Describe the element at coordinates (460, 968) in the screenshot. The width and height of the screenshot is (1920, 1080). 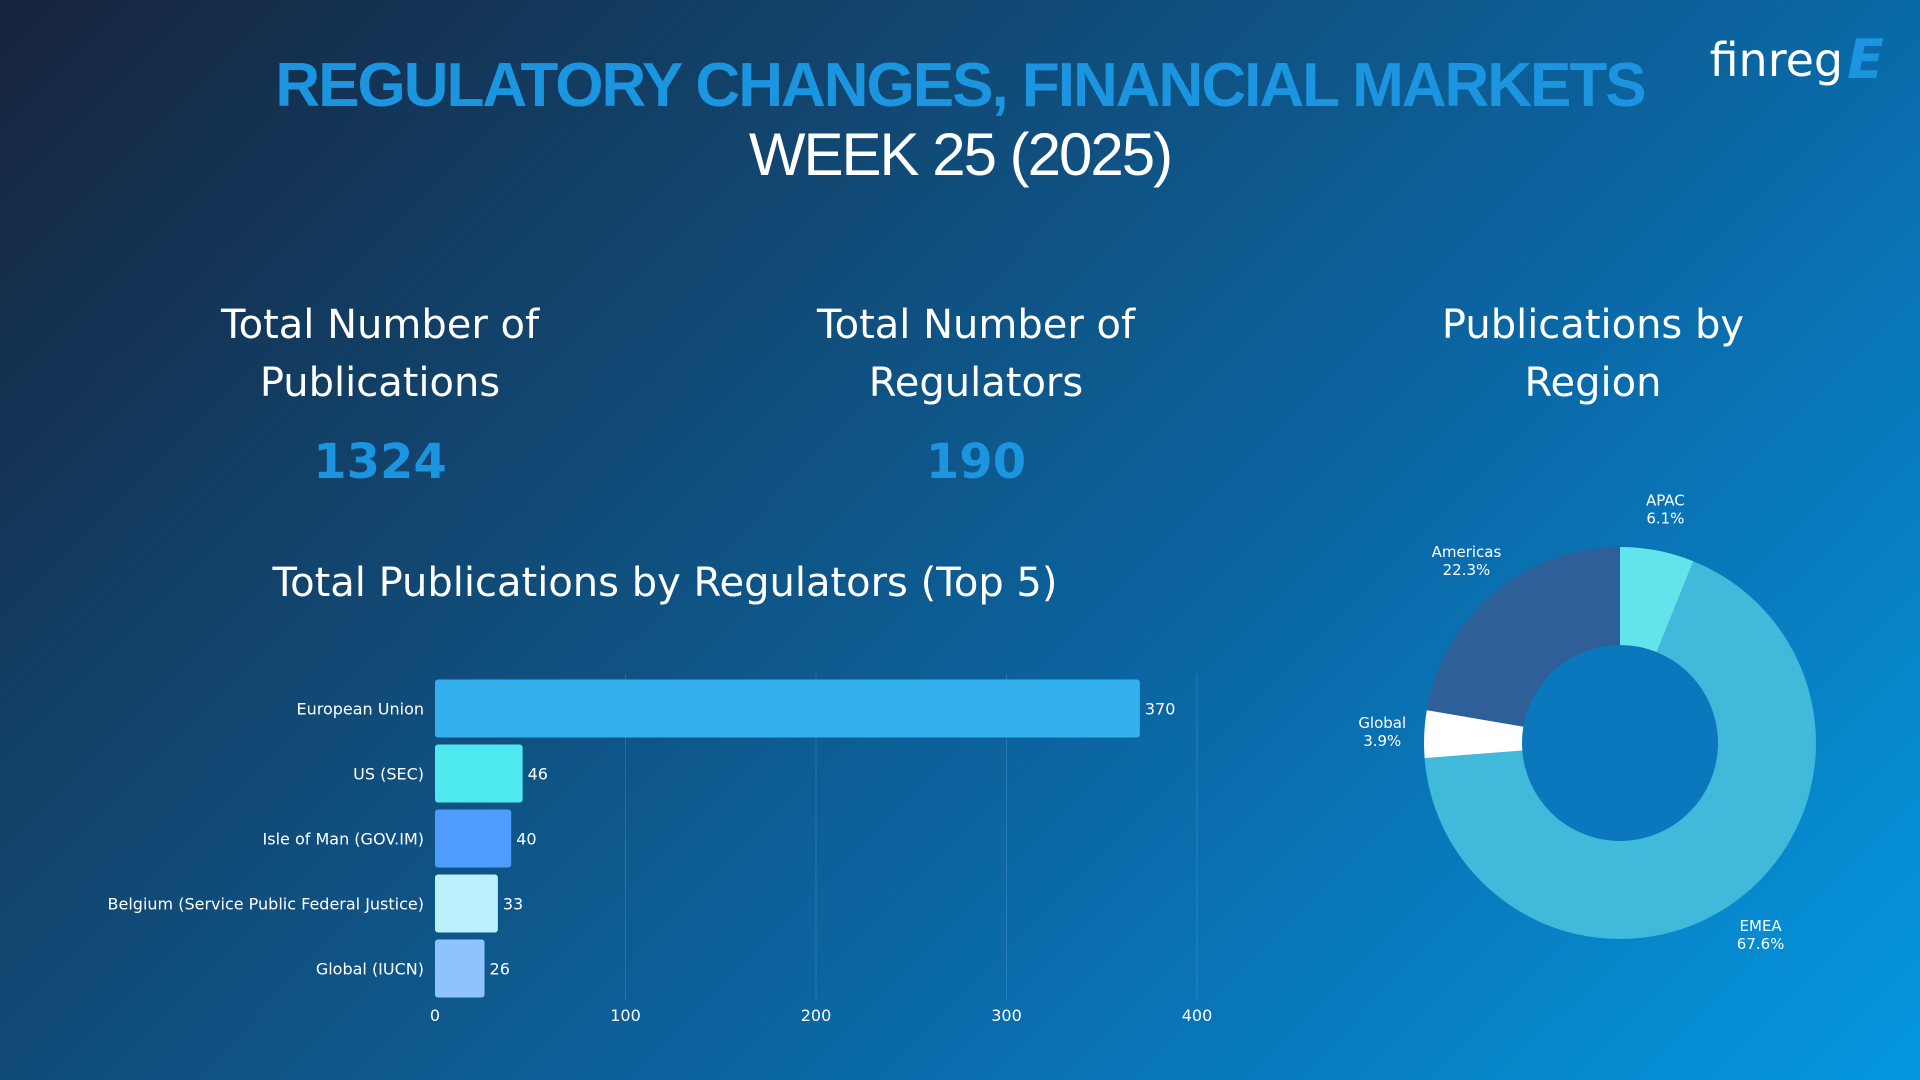
I see `bar-global-iucn` at that location.